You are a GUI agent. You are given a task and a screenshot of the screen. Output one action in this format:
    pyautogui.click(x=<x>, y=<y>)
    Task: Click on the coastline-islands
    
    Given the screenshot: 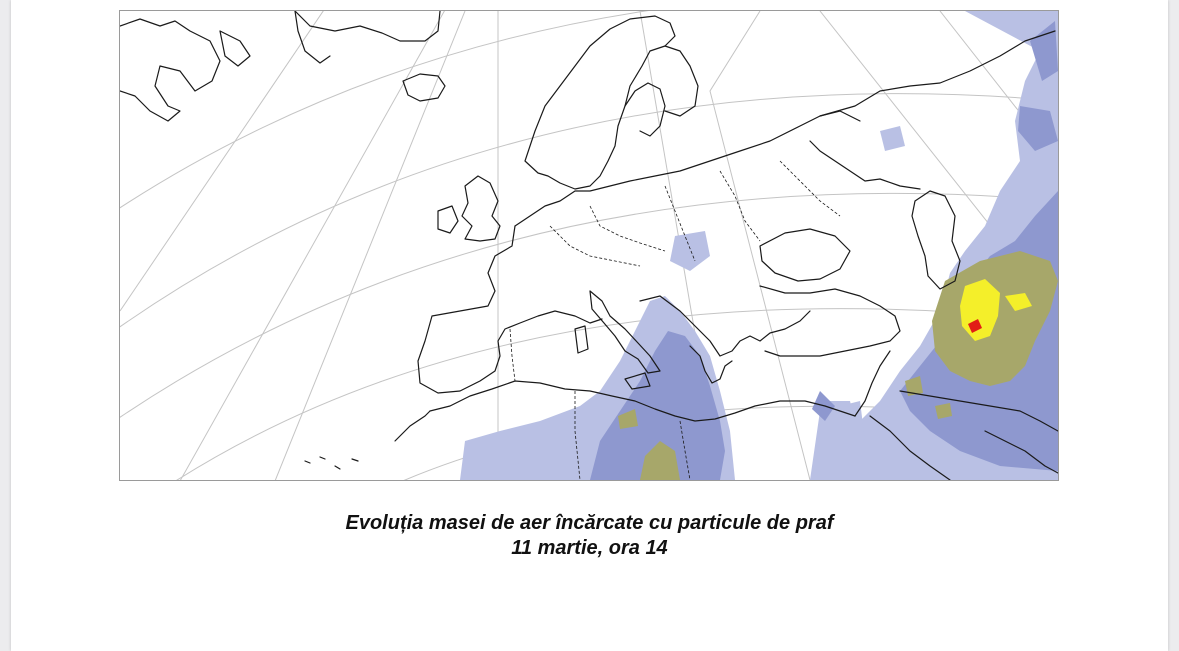 What is the action you would take?
    pyautogui.click(x=331, y=463)
    